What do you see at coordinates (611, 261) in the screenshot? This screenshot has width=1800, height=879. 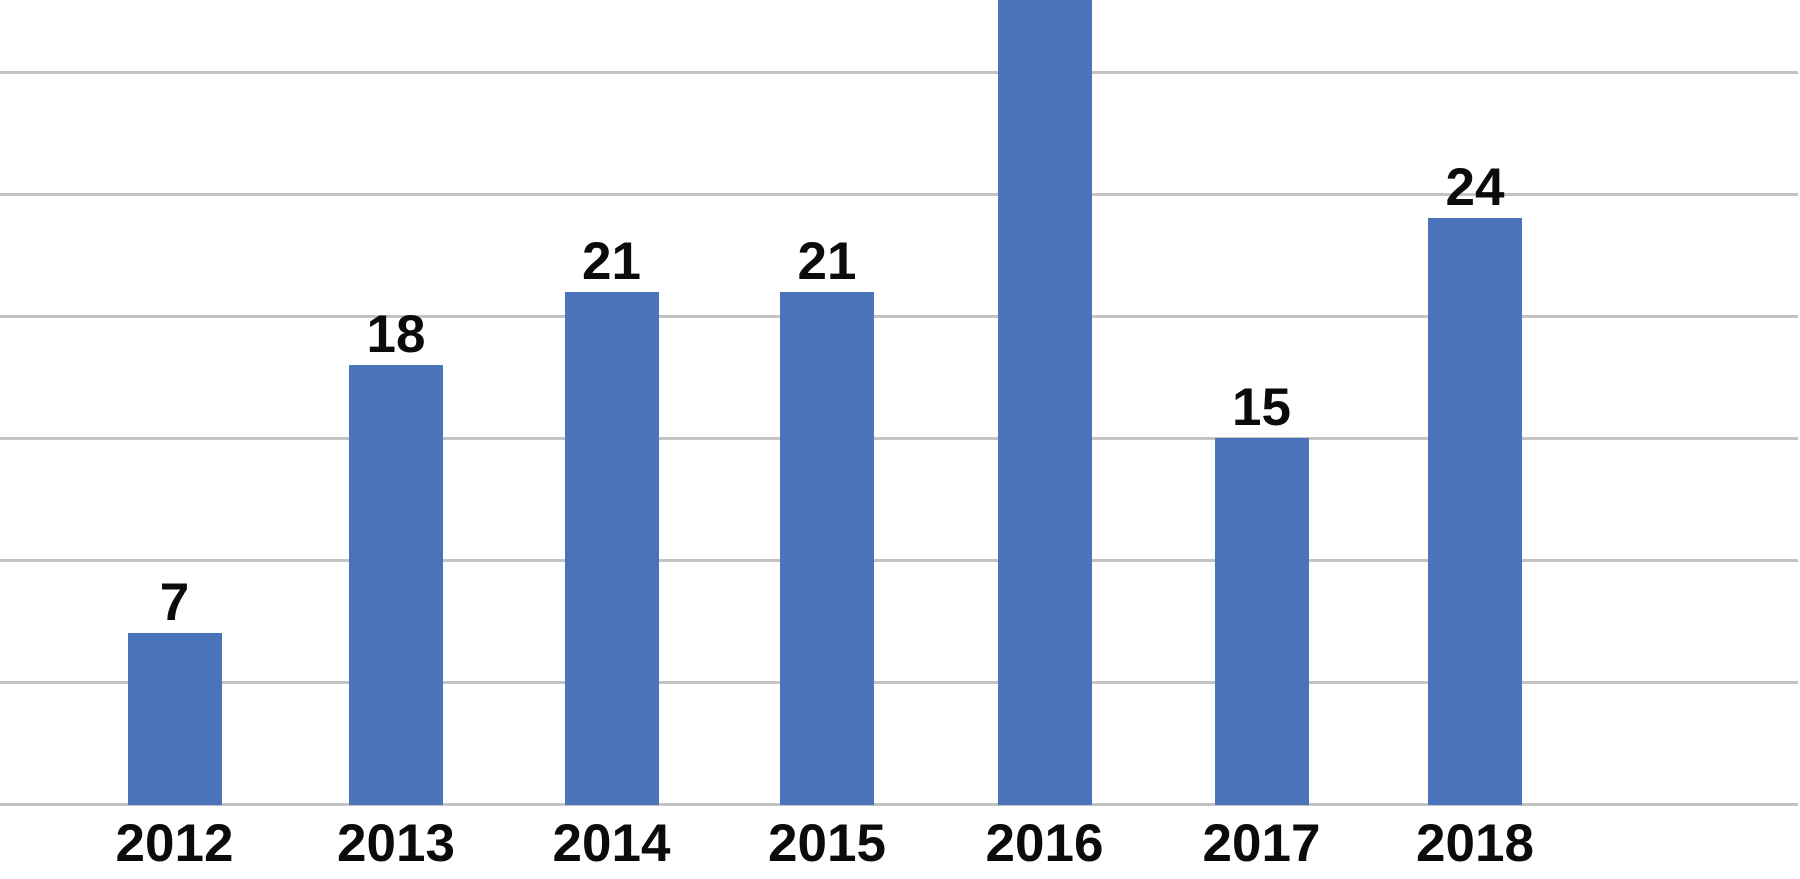 I see `bar-value-label-2014: 21` at bounding box center [611, 261].